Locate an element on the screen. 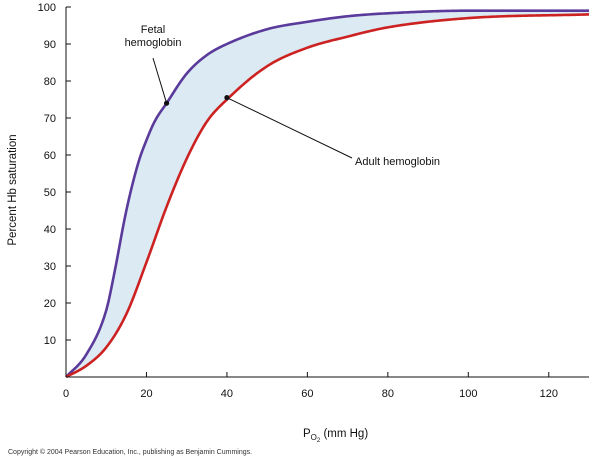 The width and height of the screenshot is (600, 462). annotation-label-0: Fetal hemoglobin is located at coordinates (153, 36).